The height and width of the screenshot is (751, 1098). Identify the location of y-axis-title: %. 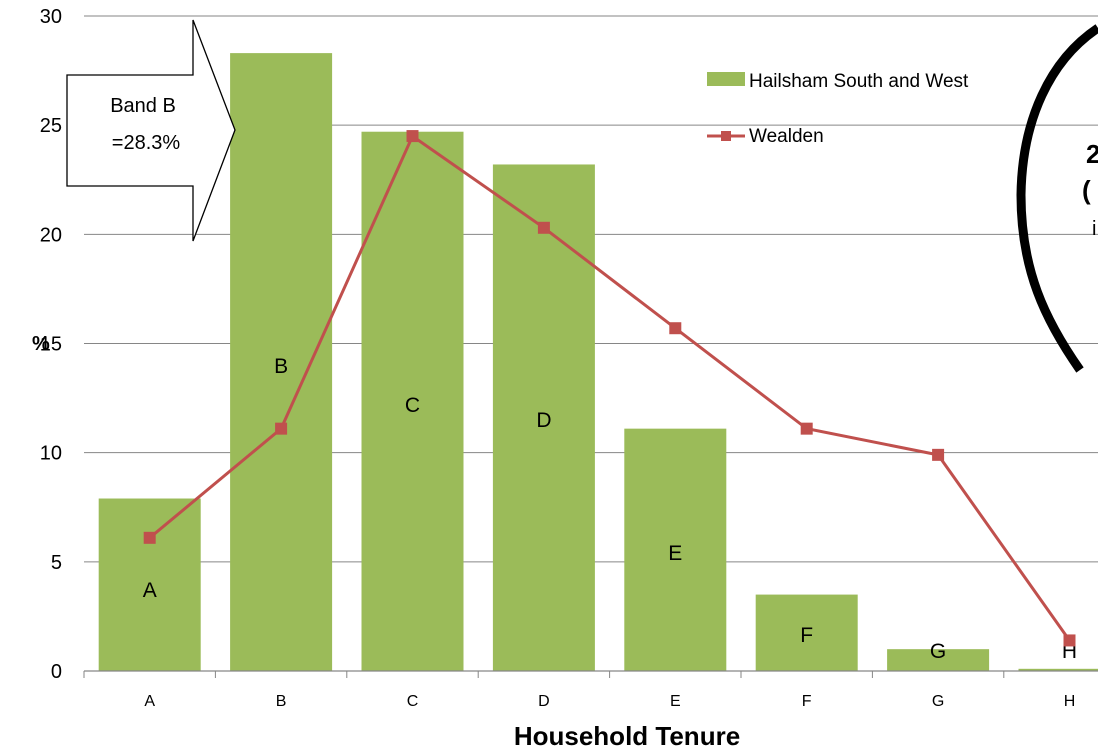
(41, 344).